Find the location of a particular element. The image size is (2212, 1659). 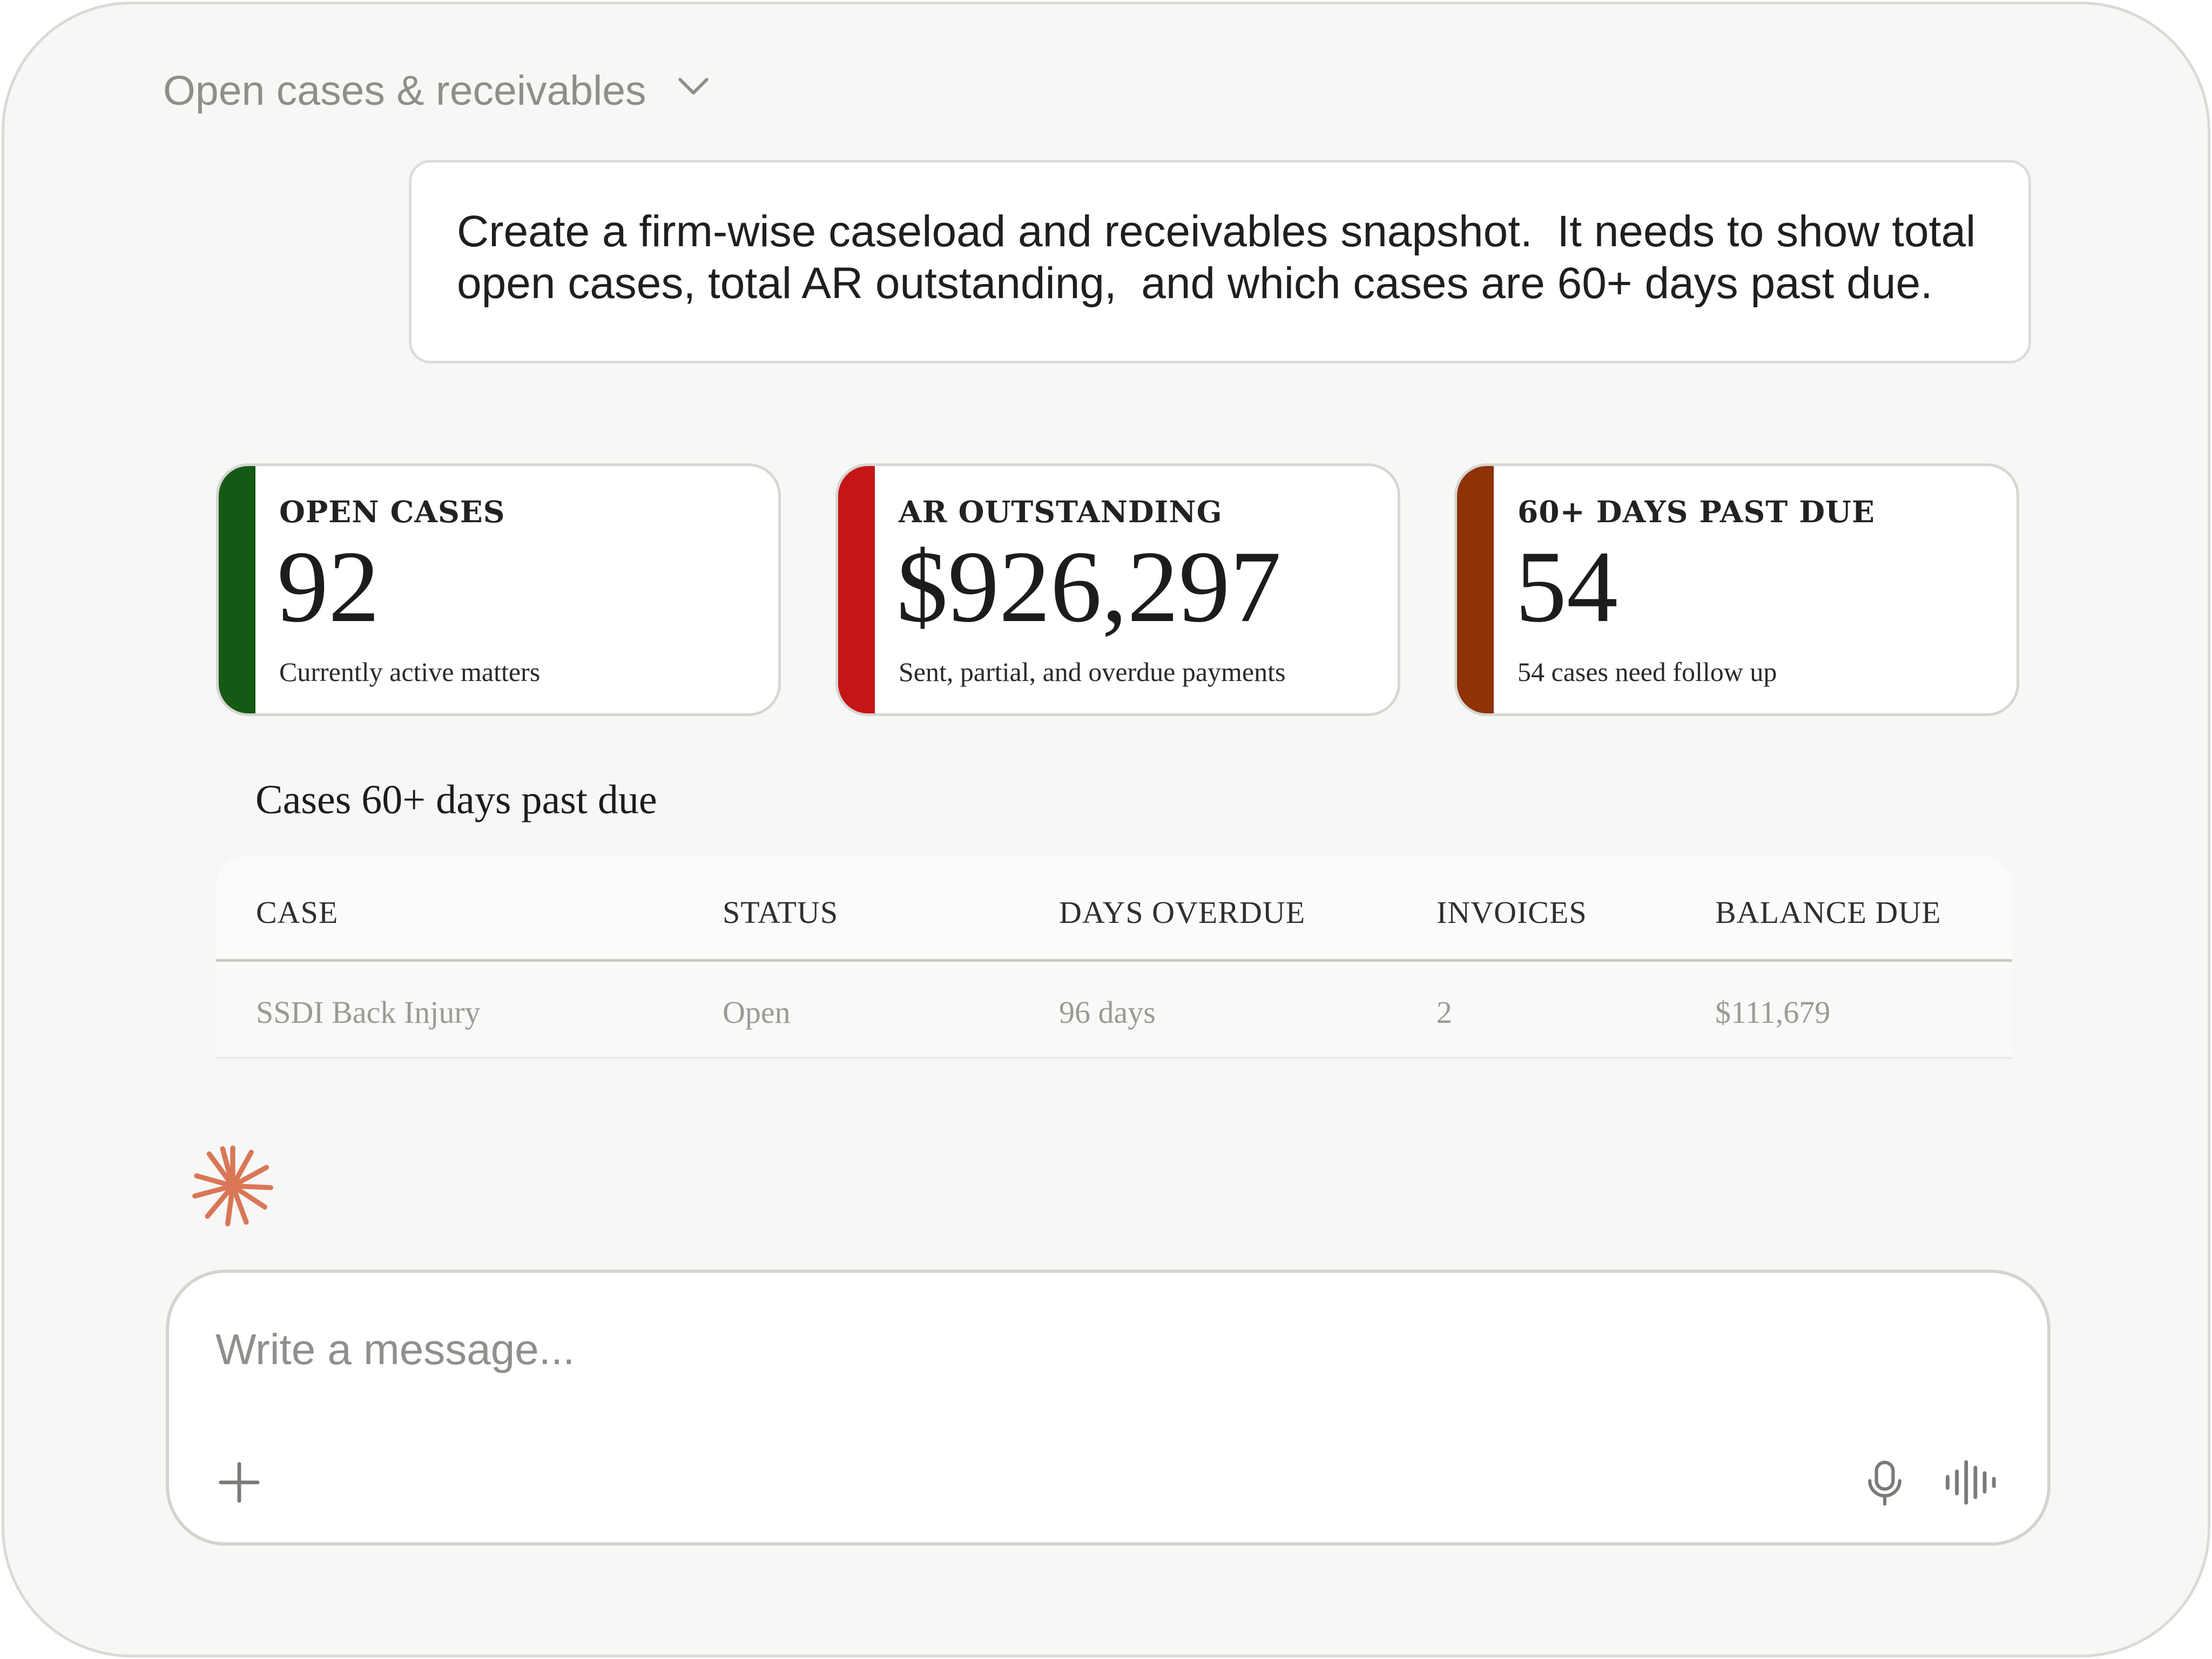

card-label: AR OUTSTANDING is located at coordinates (1061, 511).